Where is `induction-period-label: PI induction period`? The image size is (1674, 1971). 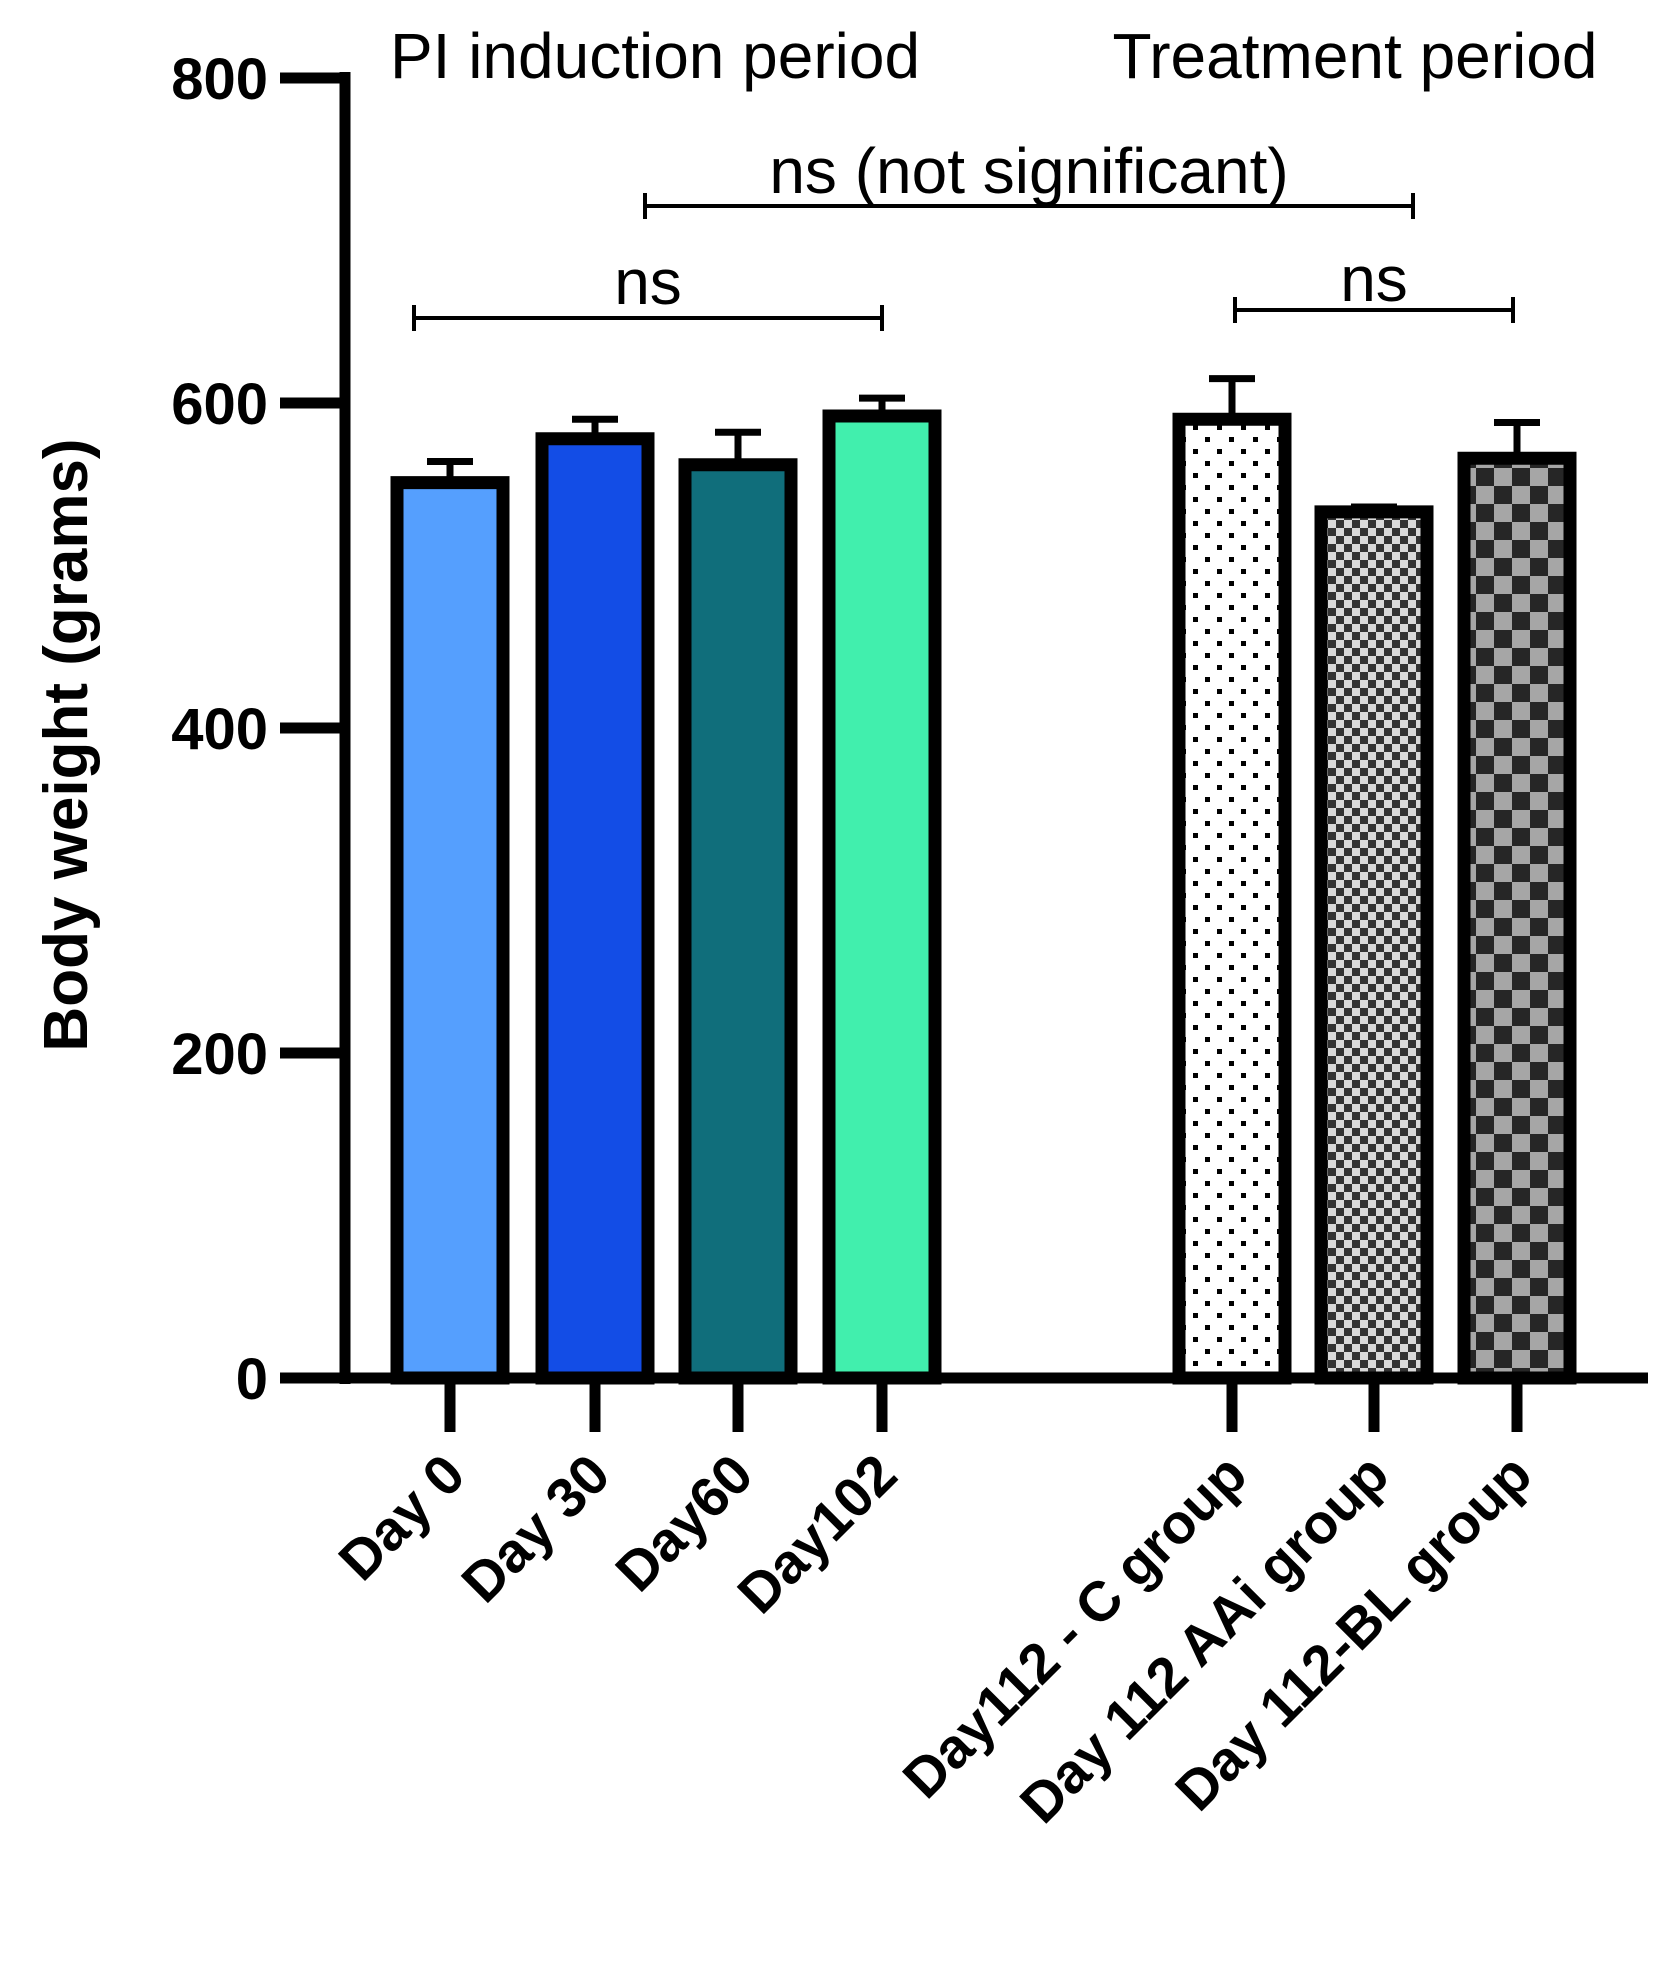
induction-period-label: PI induction period is located at coordinates (655, 56).